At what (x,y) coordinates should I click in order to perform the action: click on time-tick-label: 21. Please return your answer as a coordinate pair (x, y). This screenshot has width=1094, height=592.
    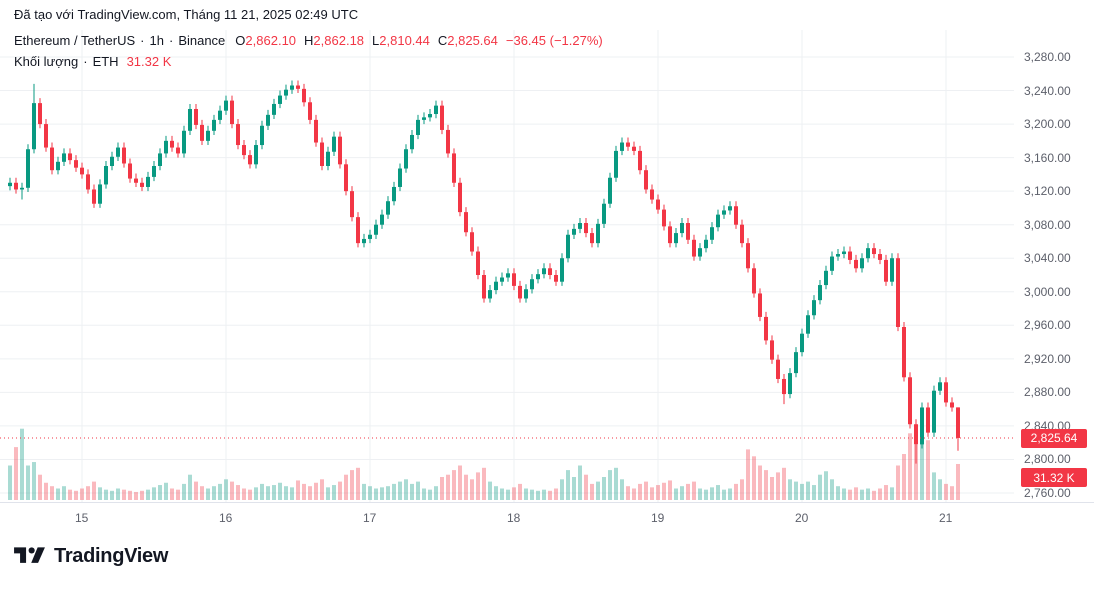
    Looking at the image, I should click on (946, 518).